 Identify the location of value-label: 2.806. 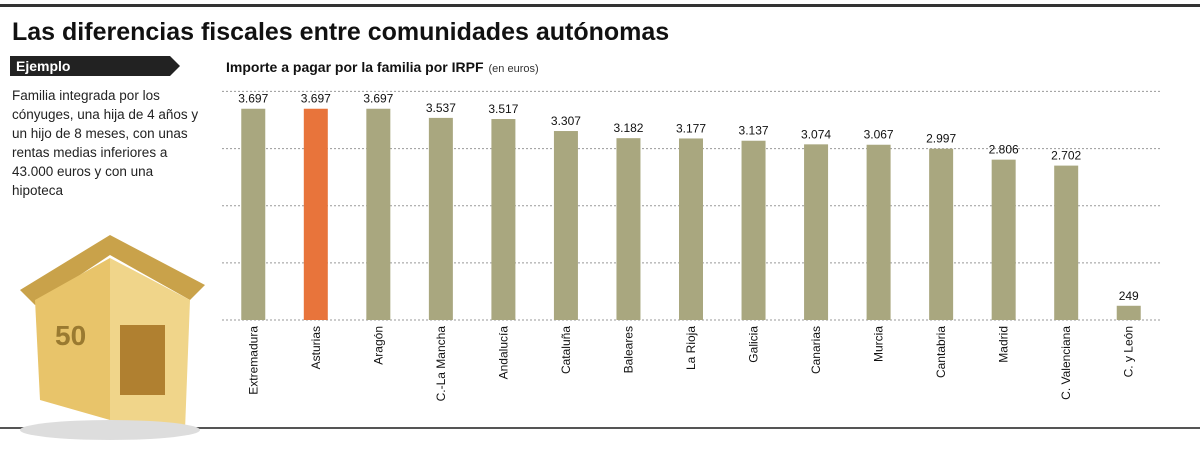
(1004, 150).